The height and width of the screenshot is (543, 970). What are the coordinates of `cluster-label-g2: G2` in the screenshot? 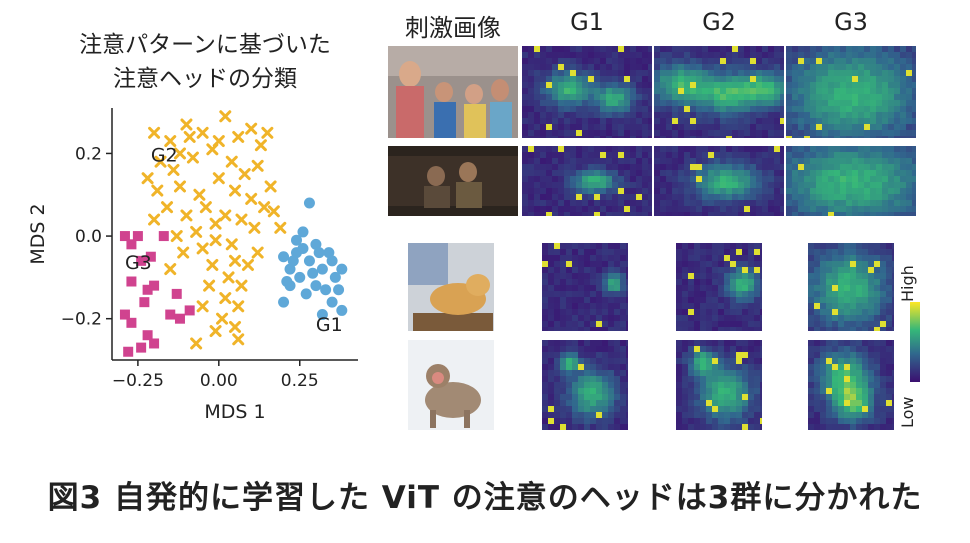 It's located at (164, 156).